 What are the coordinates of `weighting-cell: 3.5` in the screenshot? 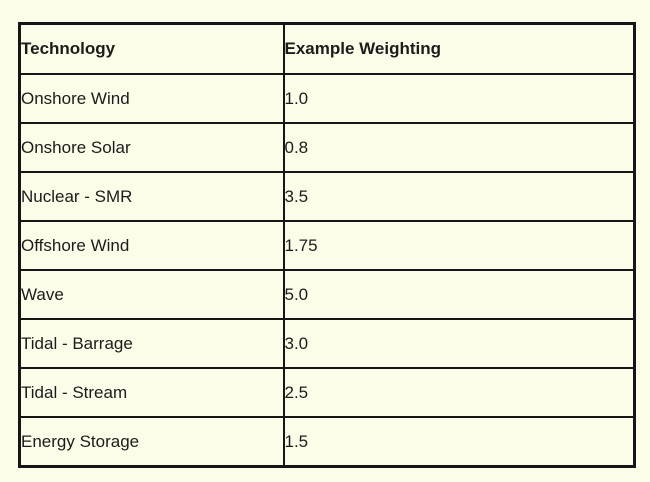 It's located at (459, 196).